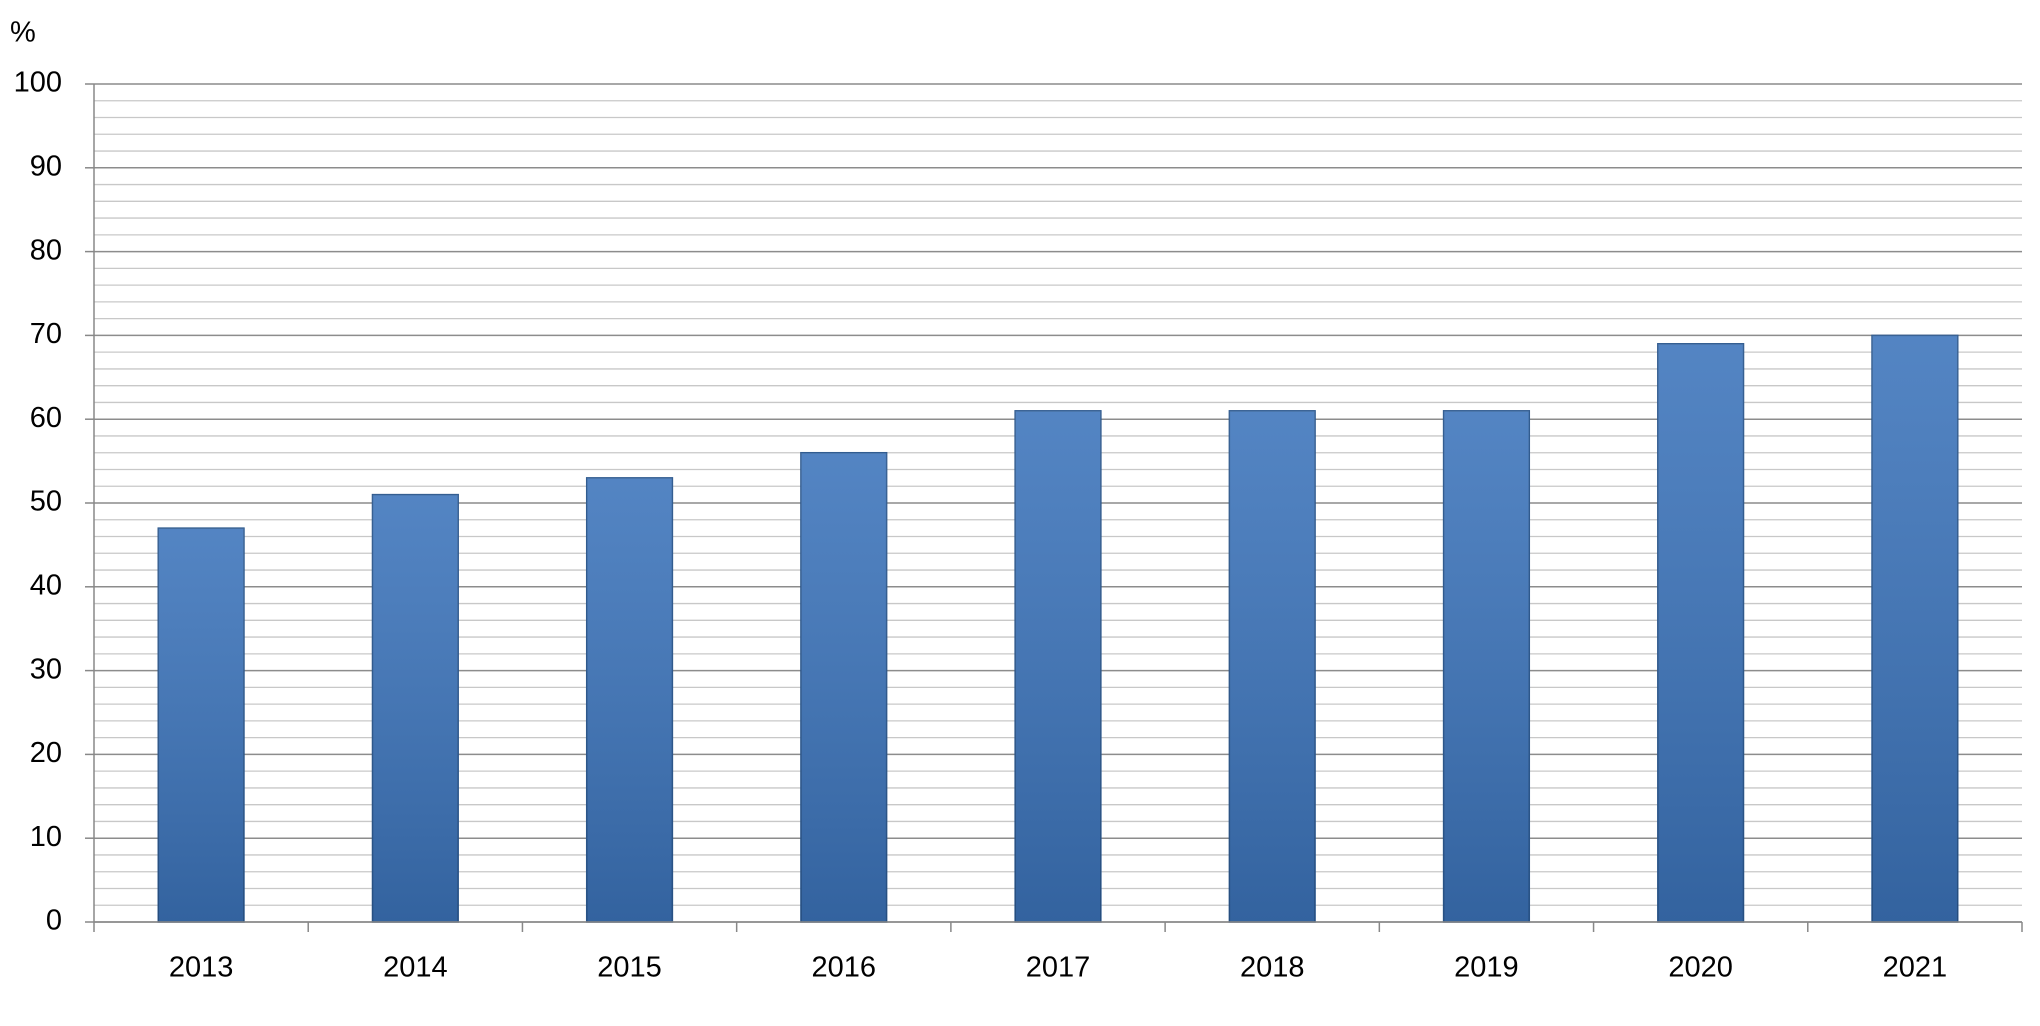 Image resolution: width=2040 pixels, height=1026 pixels. I want to click on y-tick-label: 80, so click(46, 250).